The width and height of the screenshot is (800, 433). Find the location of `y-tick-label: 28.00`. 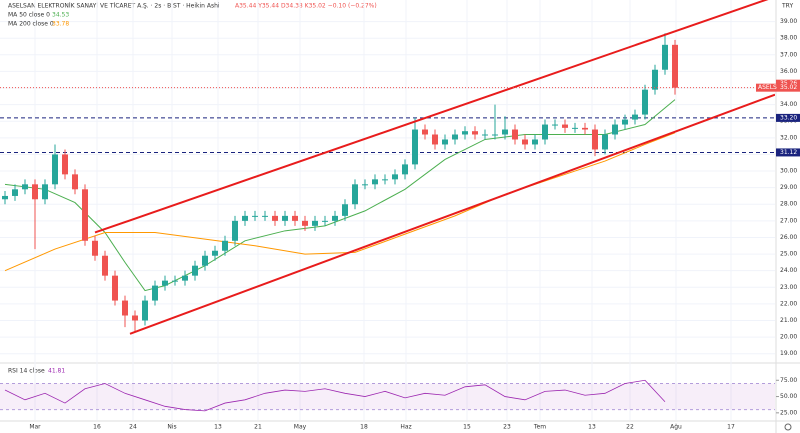

y-tick-label: 28.00 is located at coordinates (788, 204).